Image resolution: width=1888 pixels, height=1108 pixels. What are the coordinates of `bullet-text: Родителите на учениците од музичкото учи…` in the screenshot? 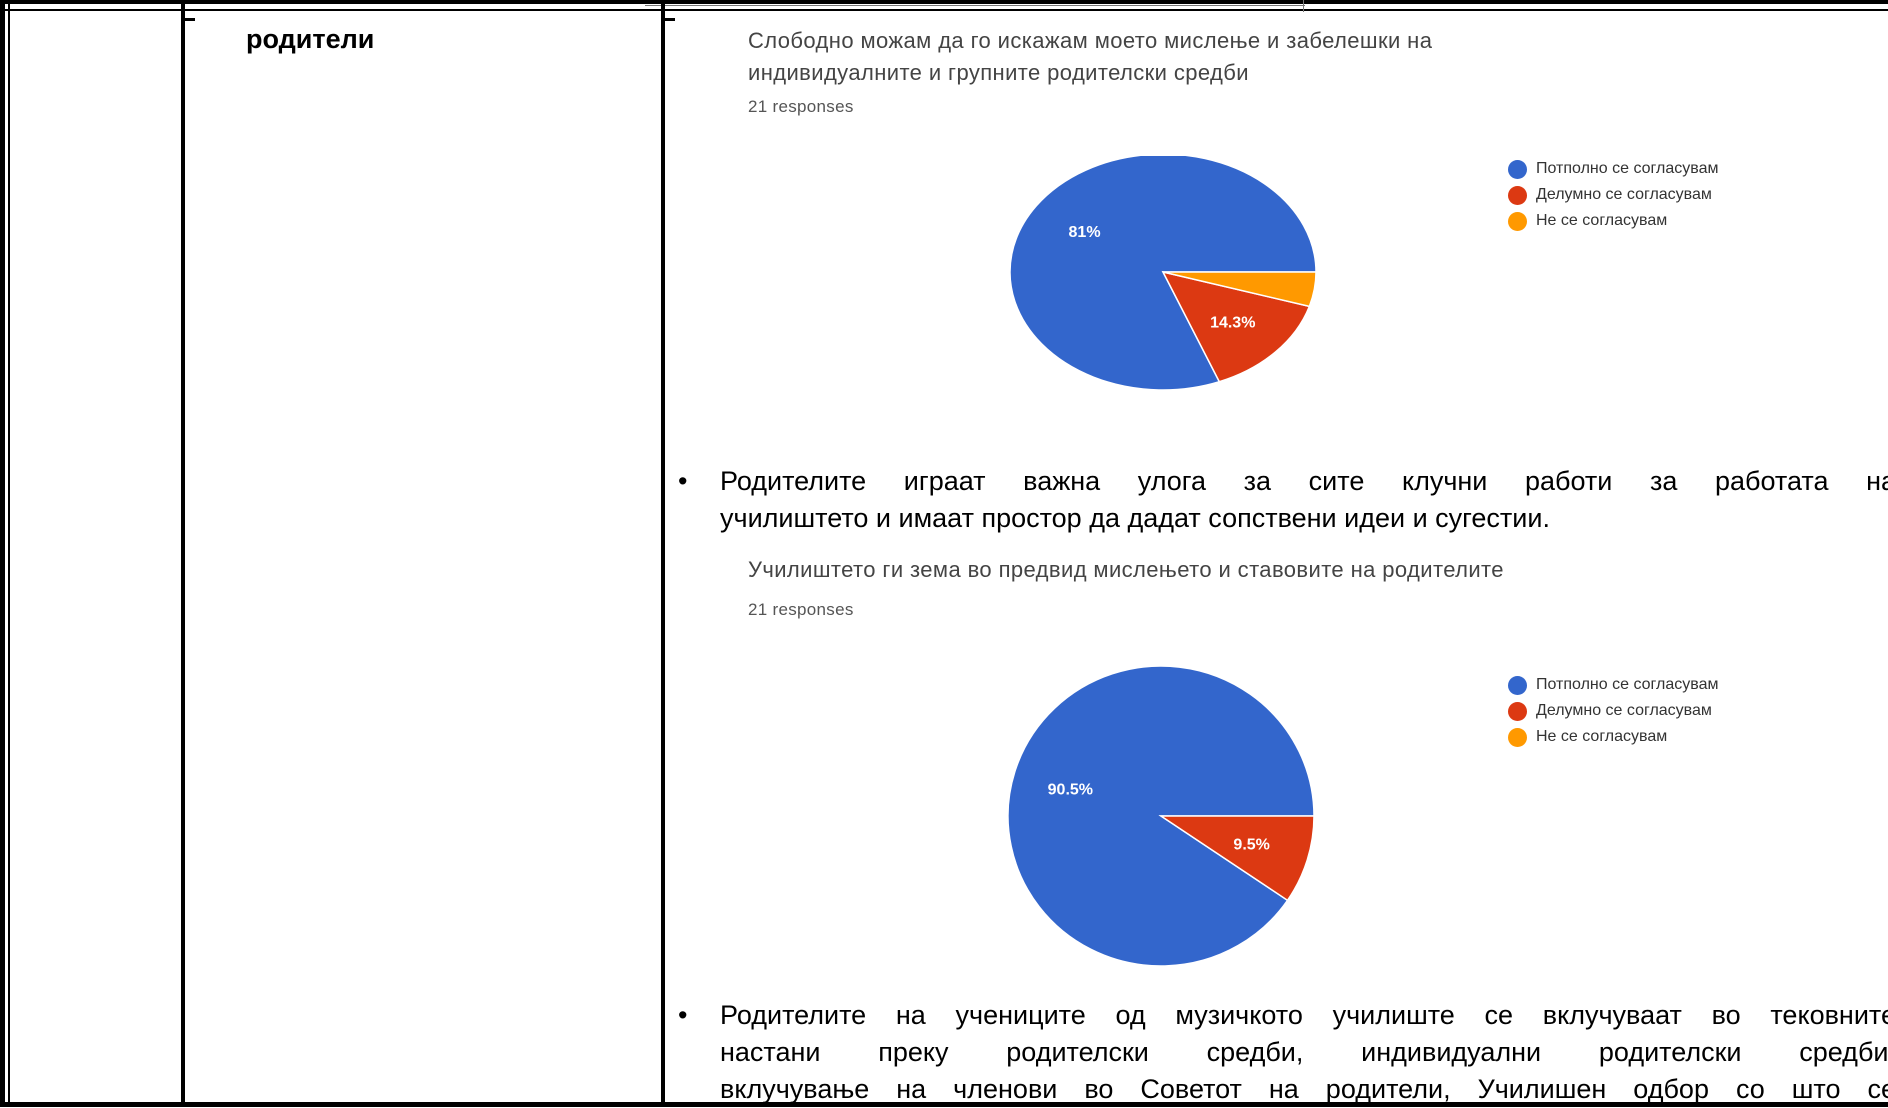 It's located at (1304, 1052).